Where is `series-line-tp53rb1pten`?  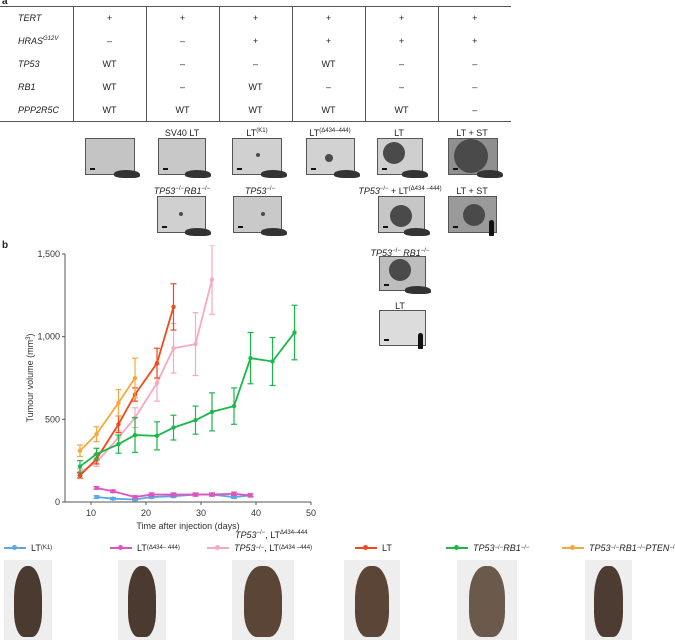 series-line-tp53rb1pten is located at coordinates (107, 414).